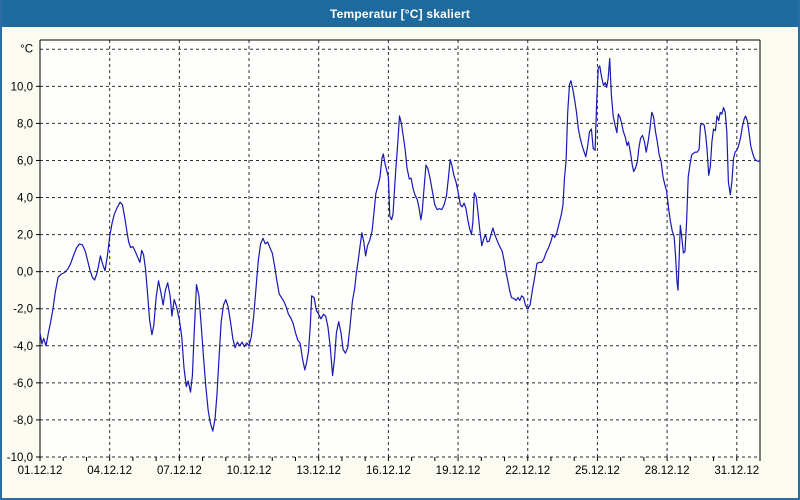 The height and width of the screenshot is (500, 800). I want to click on x-tick-label: 31.12.12, so click(736, 471).